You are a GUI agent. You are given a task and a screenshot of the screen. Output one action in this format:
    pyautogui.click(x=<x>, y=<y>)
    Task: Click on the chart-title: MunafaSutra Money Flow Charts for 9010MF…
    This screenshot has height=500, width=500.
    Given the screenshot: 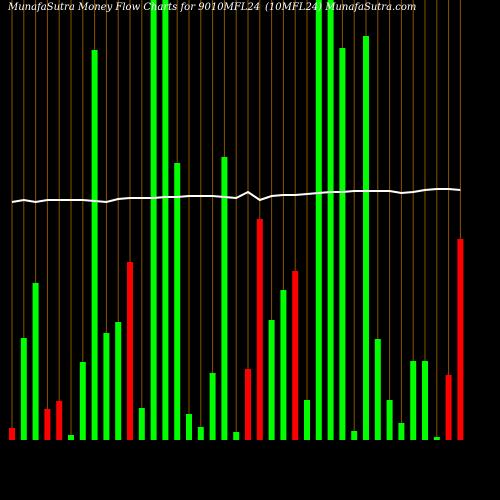 What is the action you would take?
    pyautogui.click(x=133, y=7)
    